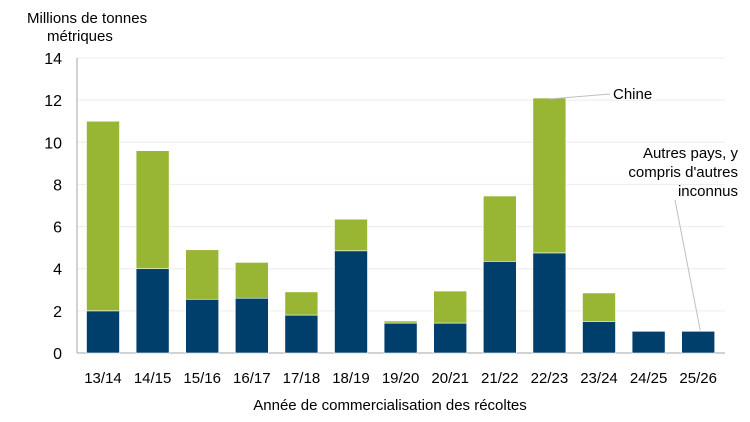 The image size is (750, 422). What do you see at coordinates (632, 94) in the screenshot?
I see `annotation-chine: Chine` at bounding box center [632, 94].